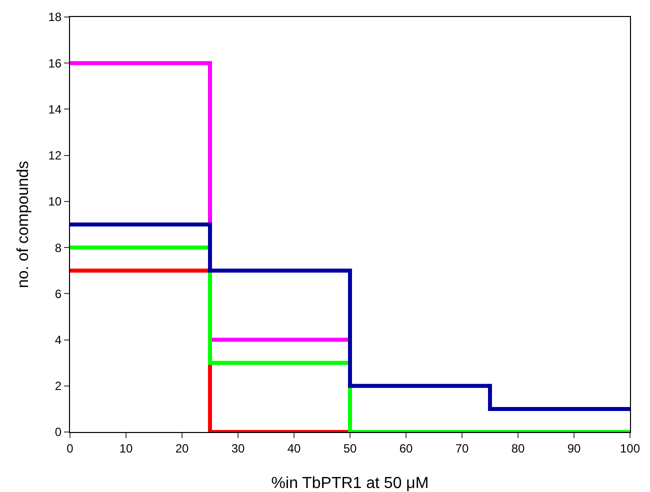  What do you see at coordinates (55, 17) in the screenshot?
I see `y-tick-label: 18` at bounding box center [55, 17].